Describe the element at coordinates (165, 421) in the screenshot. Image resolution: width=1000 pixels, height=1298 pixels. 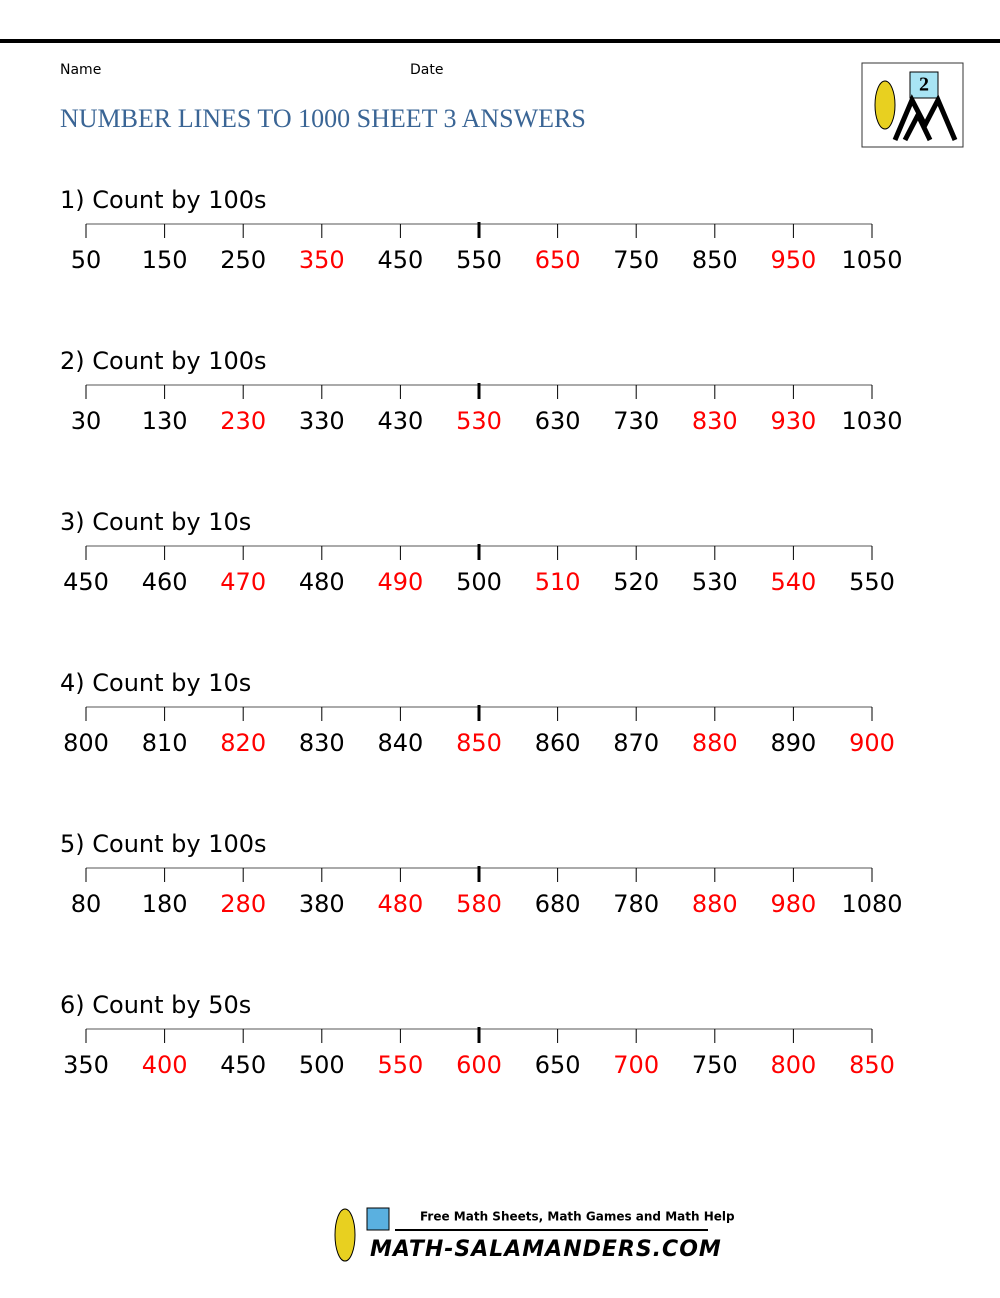
I see `tick-number: 130` at that location.